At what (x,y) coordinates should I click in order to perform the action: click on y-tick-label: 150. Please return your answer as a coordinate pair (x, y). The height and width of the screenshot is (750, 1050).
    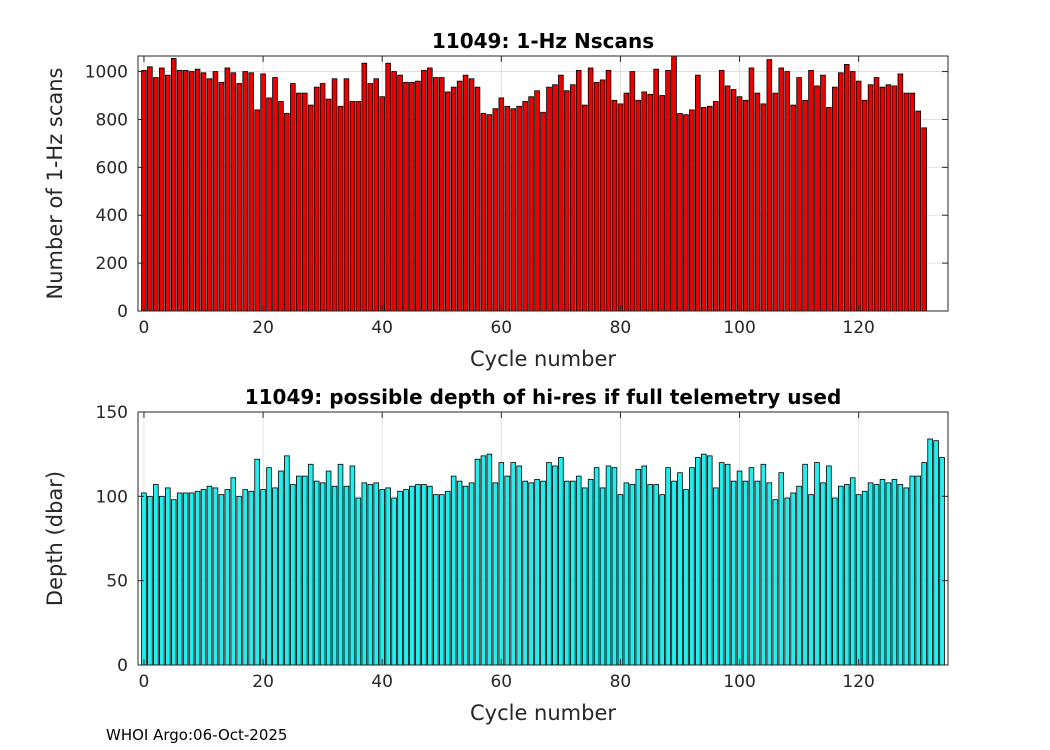
    Looking at the image, I should click on (112, 413).